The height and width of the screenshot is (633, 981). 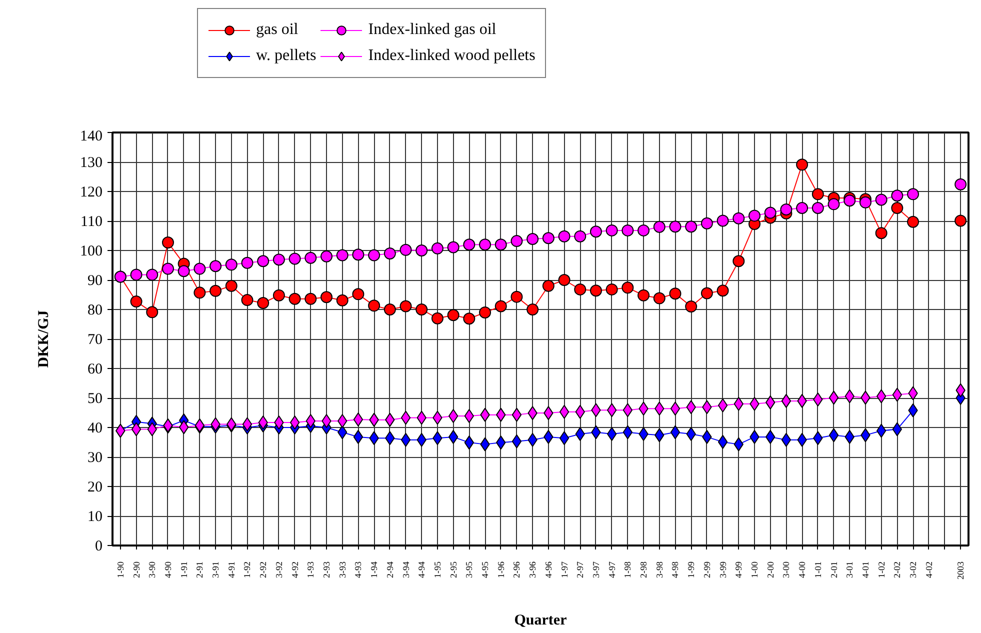 I want to click on x-tick-label: 2-95, so click(x=453, y=569).